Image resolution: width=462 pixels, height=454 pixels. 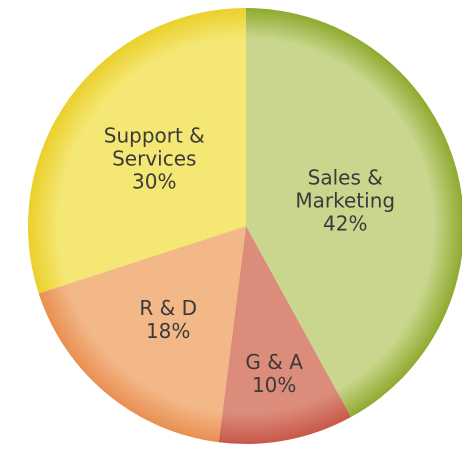 I want to click on slice-label: Sales & Marketing 42%, so click(x=345, y=200).